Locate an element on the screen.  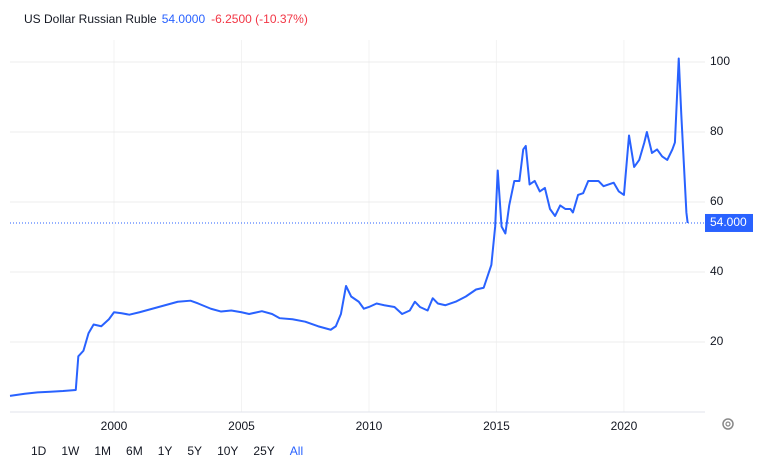
price-change: -6.2500 (-10.37%) is located at coordinates (259, 19).